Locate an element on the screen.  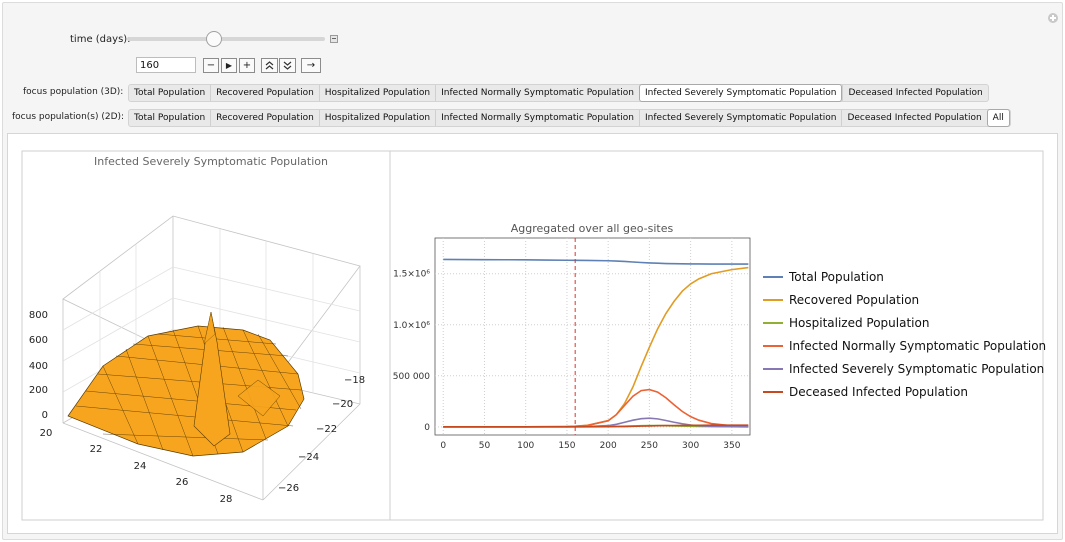
step-back-button: − is located at coordinates (211, 65).